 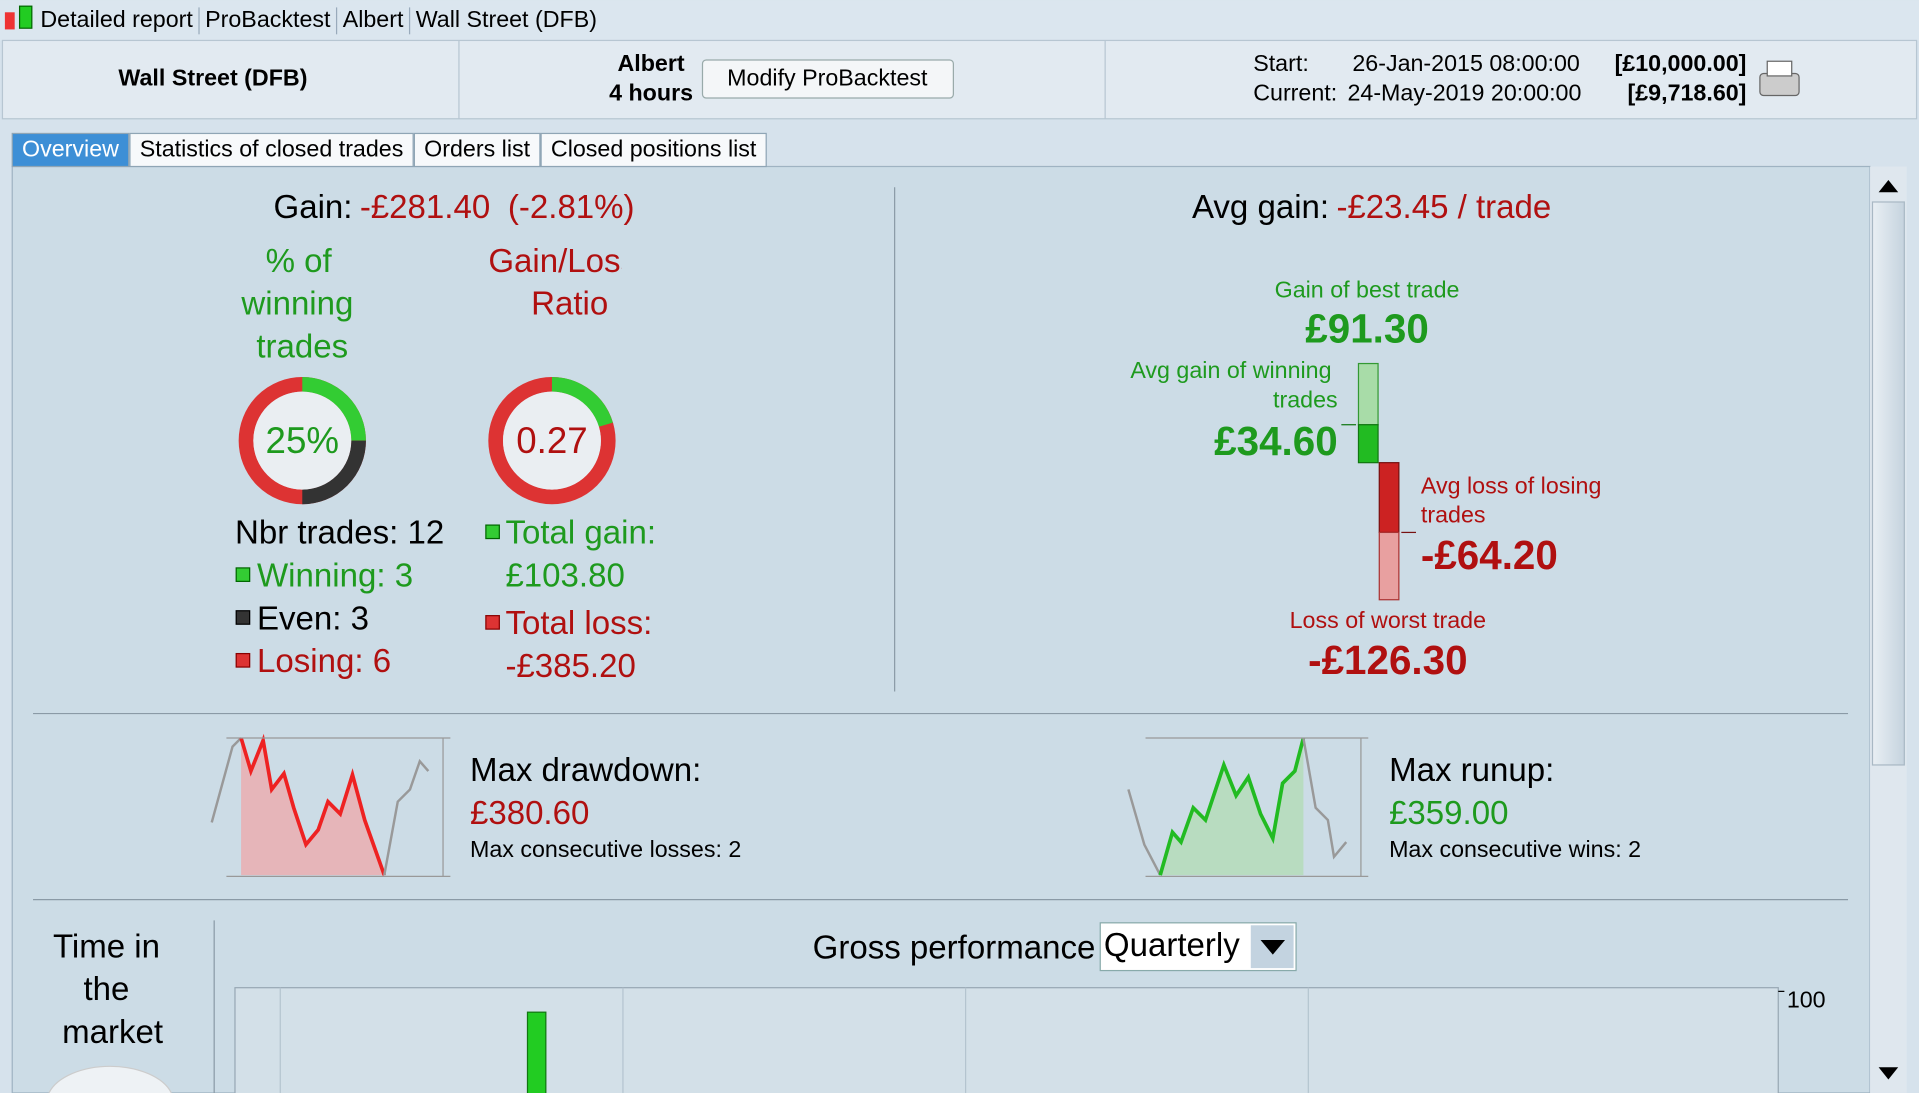 What do you see at coordinates (1378, 481) in the screenshot?
I see `trade-range-bar` at bounding box center [1378, 481].